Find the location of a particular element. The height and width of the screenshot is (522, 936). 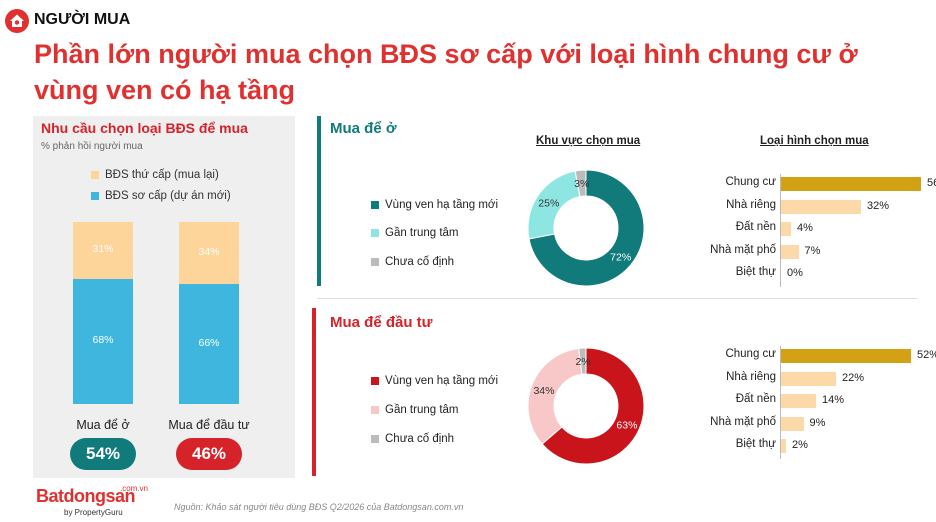

brand-subtitle: by PropertyGuru is located at coordinates (93, 512).